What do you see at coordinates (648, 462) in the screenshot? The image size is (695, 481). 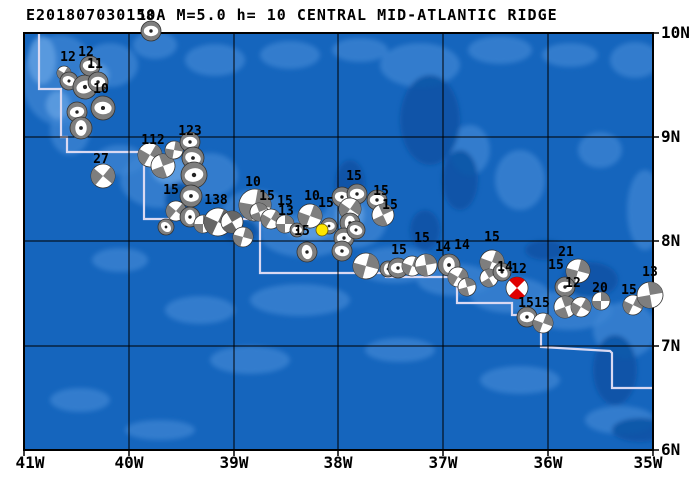 I see `lon-tick-label: 35W` at bounding box center [648, 462].